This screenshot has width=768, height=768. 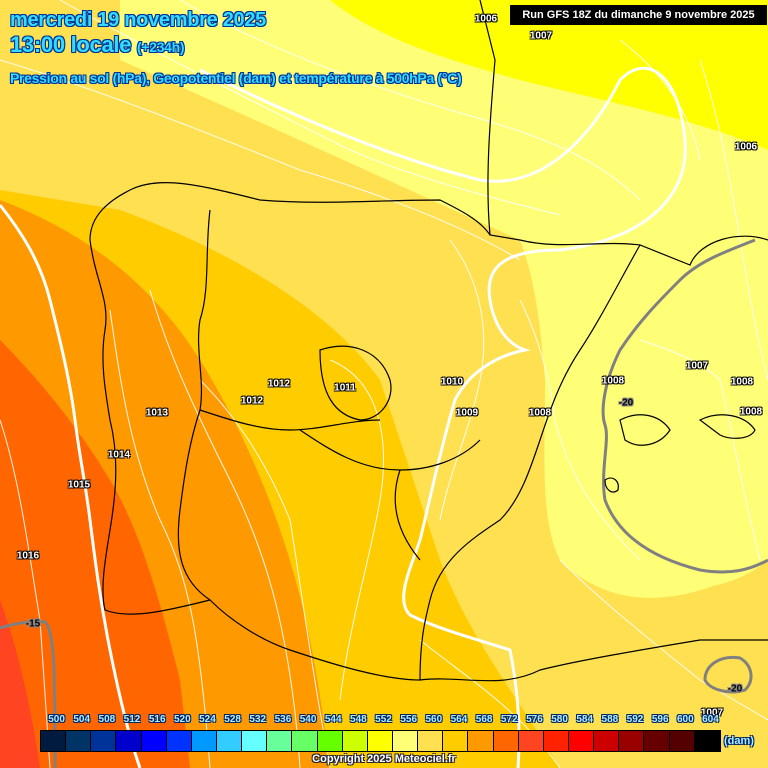 I want to click on legend-tick: 600, so click(x=685, y=719).